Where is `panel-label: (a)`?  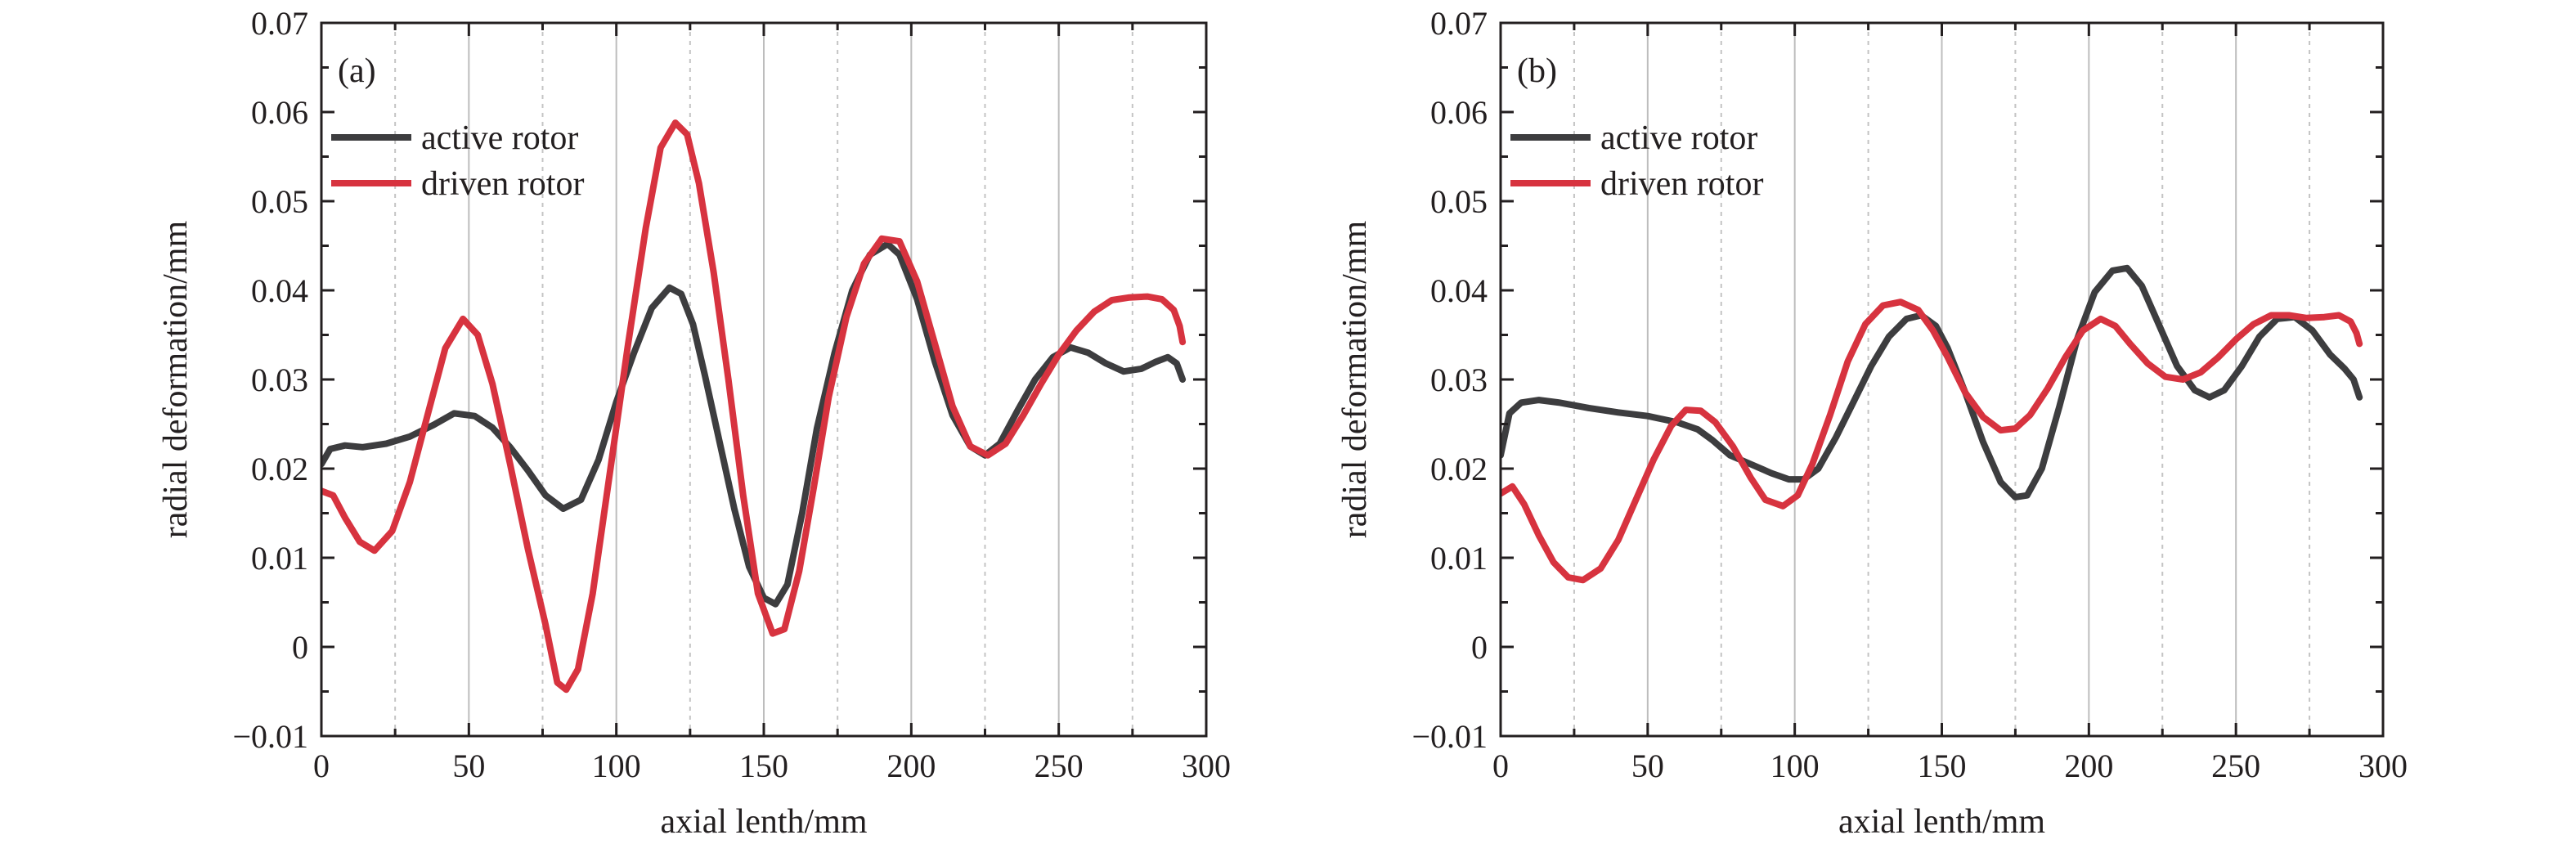 panel-label: (a) is located at coordinates (357, 71).